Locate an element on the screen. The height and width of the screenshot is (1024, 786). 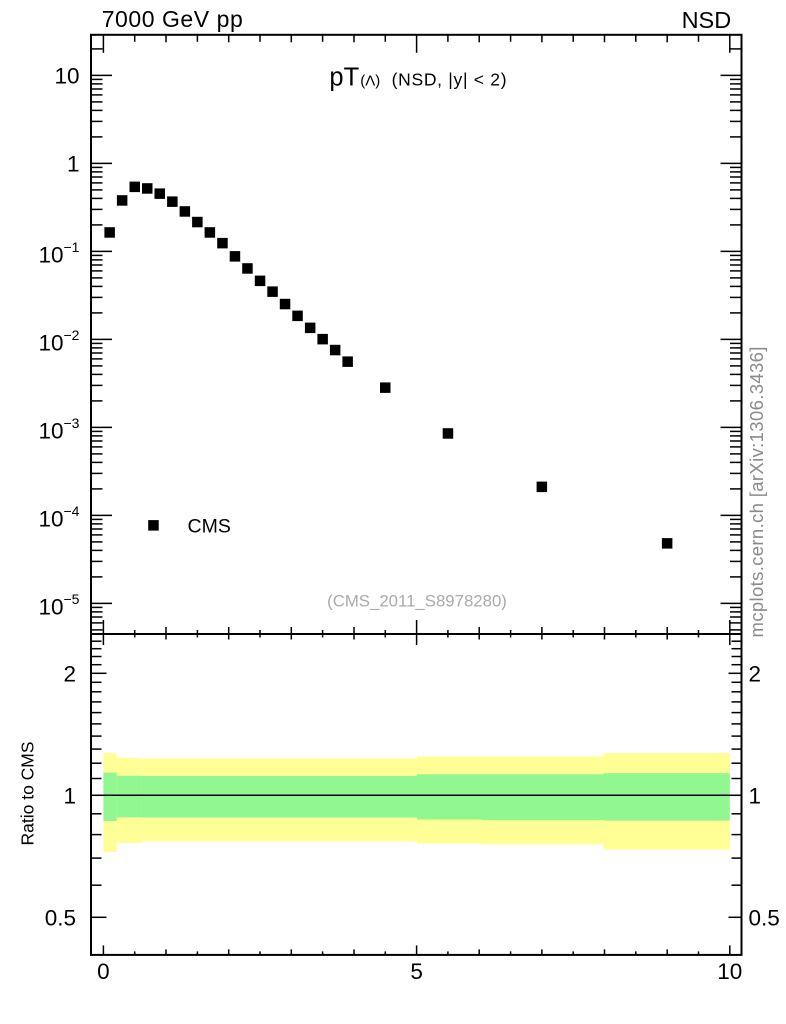
svg-text: Ratio to CMS is located at coordinates (28, 793).